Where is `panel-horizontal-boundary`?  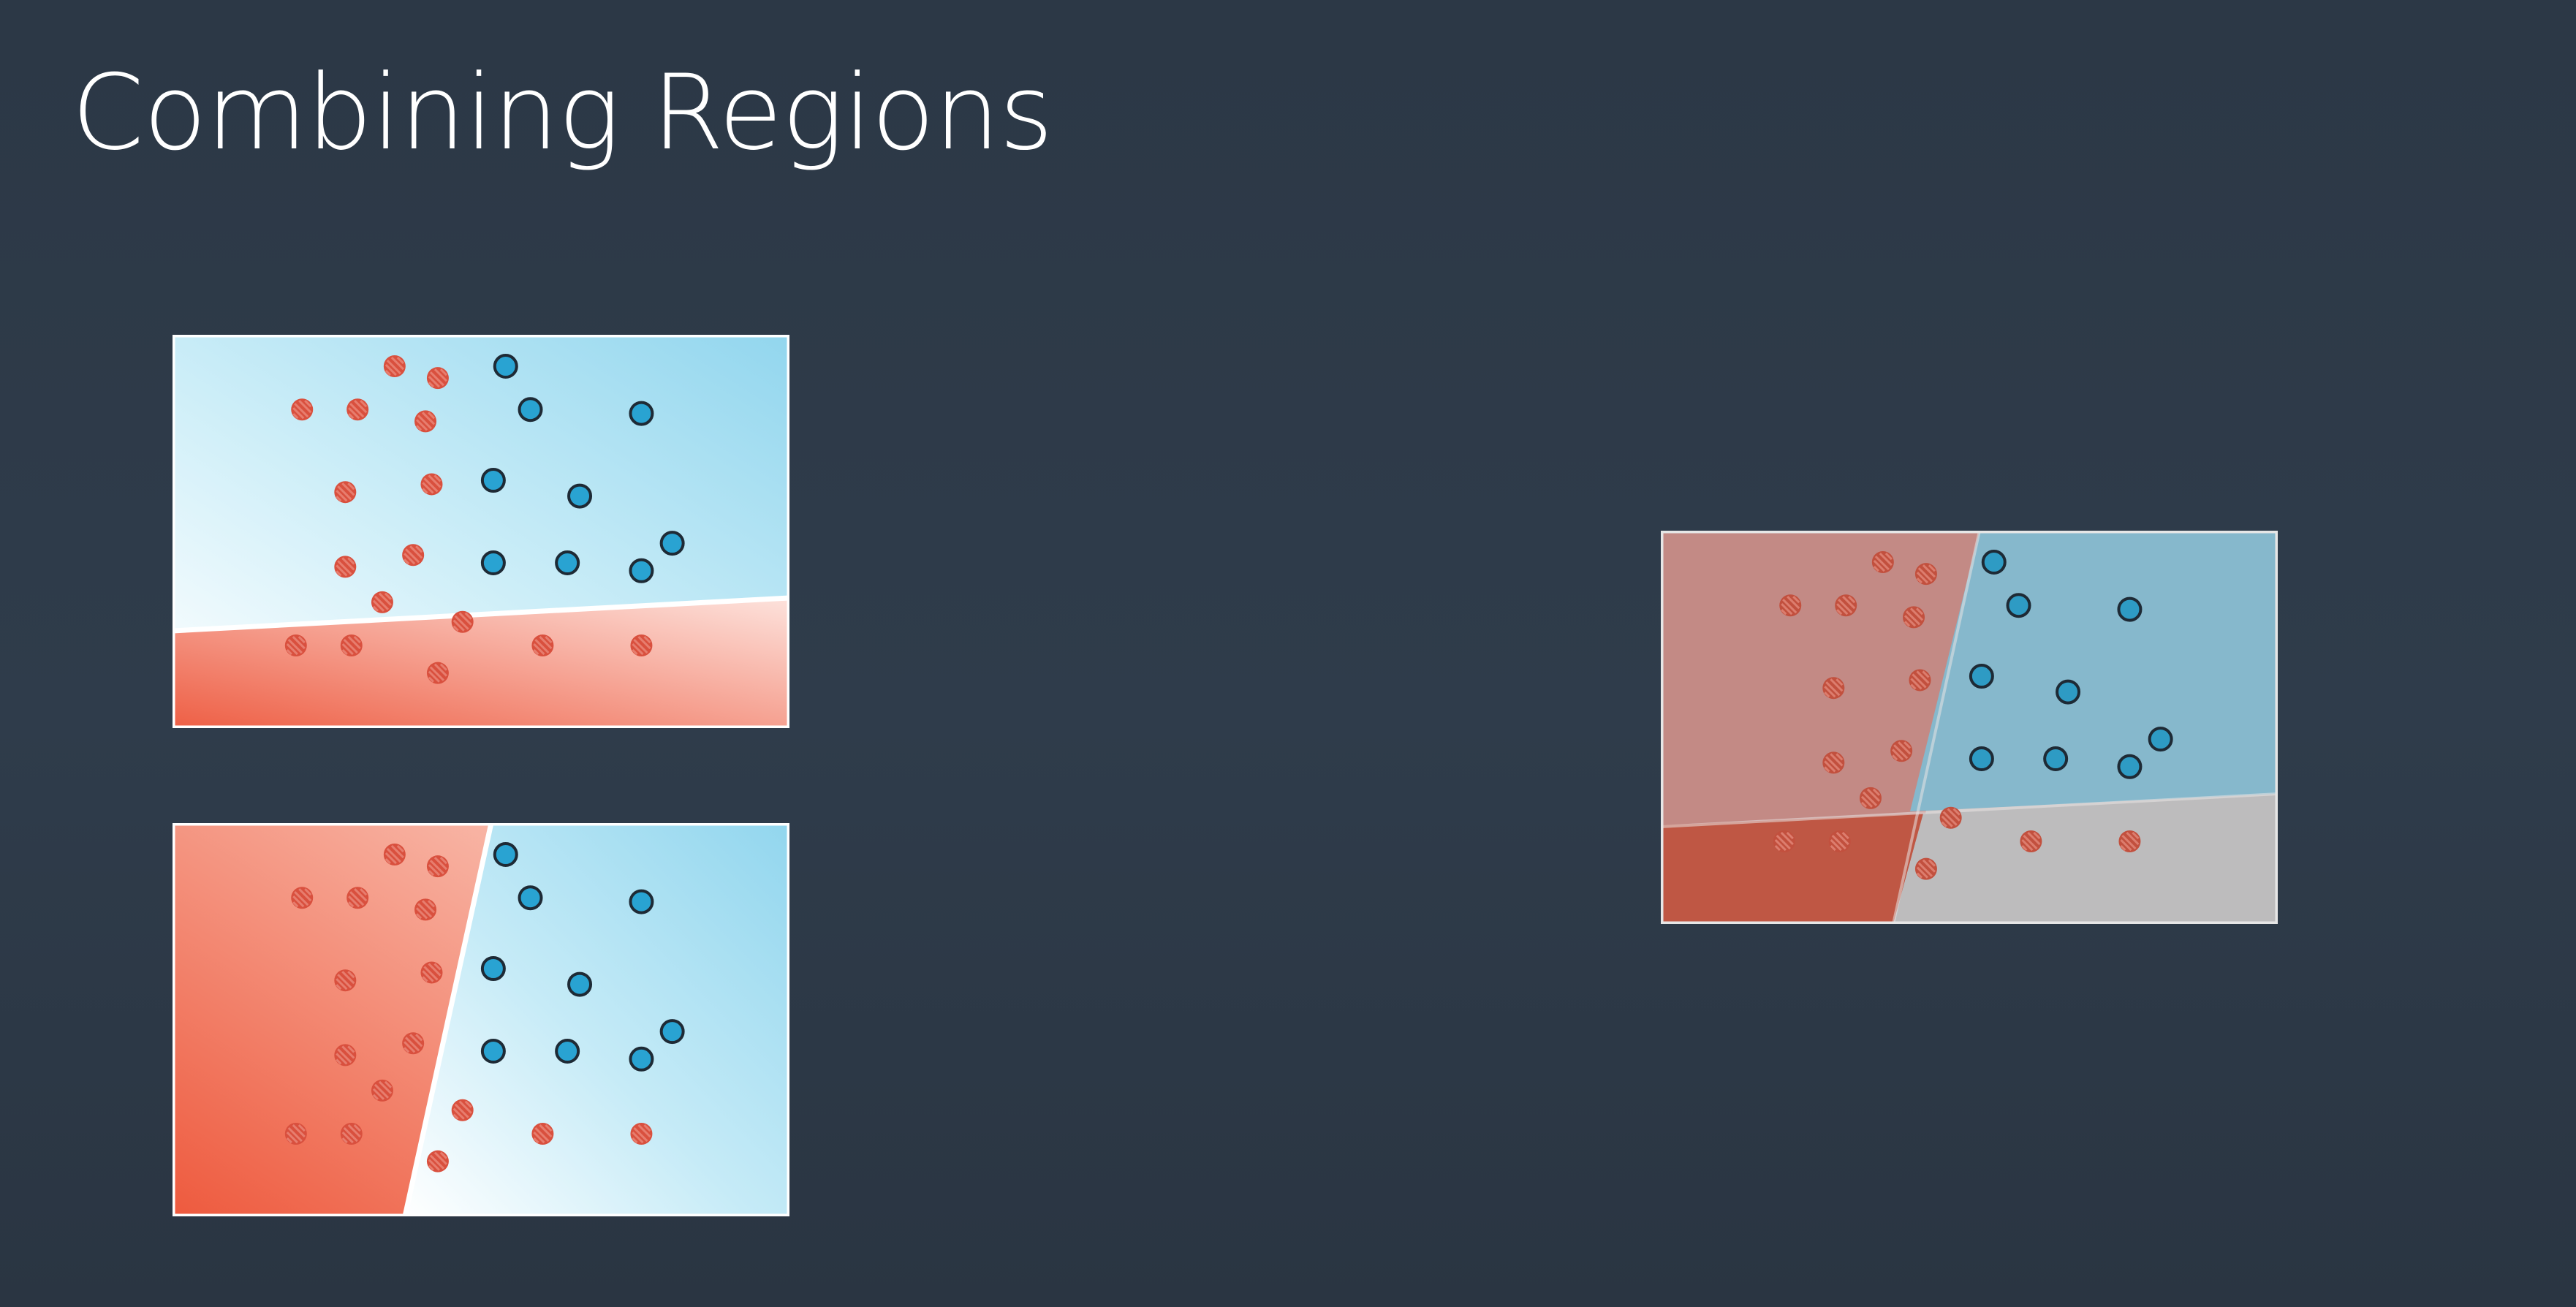
panel-horizontal-boundary is located at coordinates (481, 531).